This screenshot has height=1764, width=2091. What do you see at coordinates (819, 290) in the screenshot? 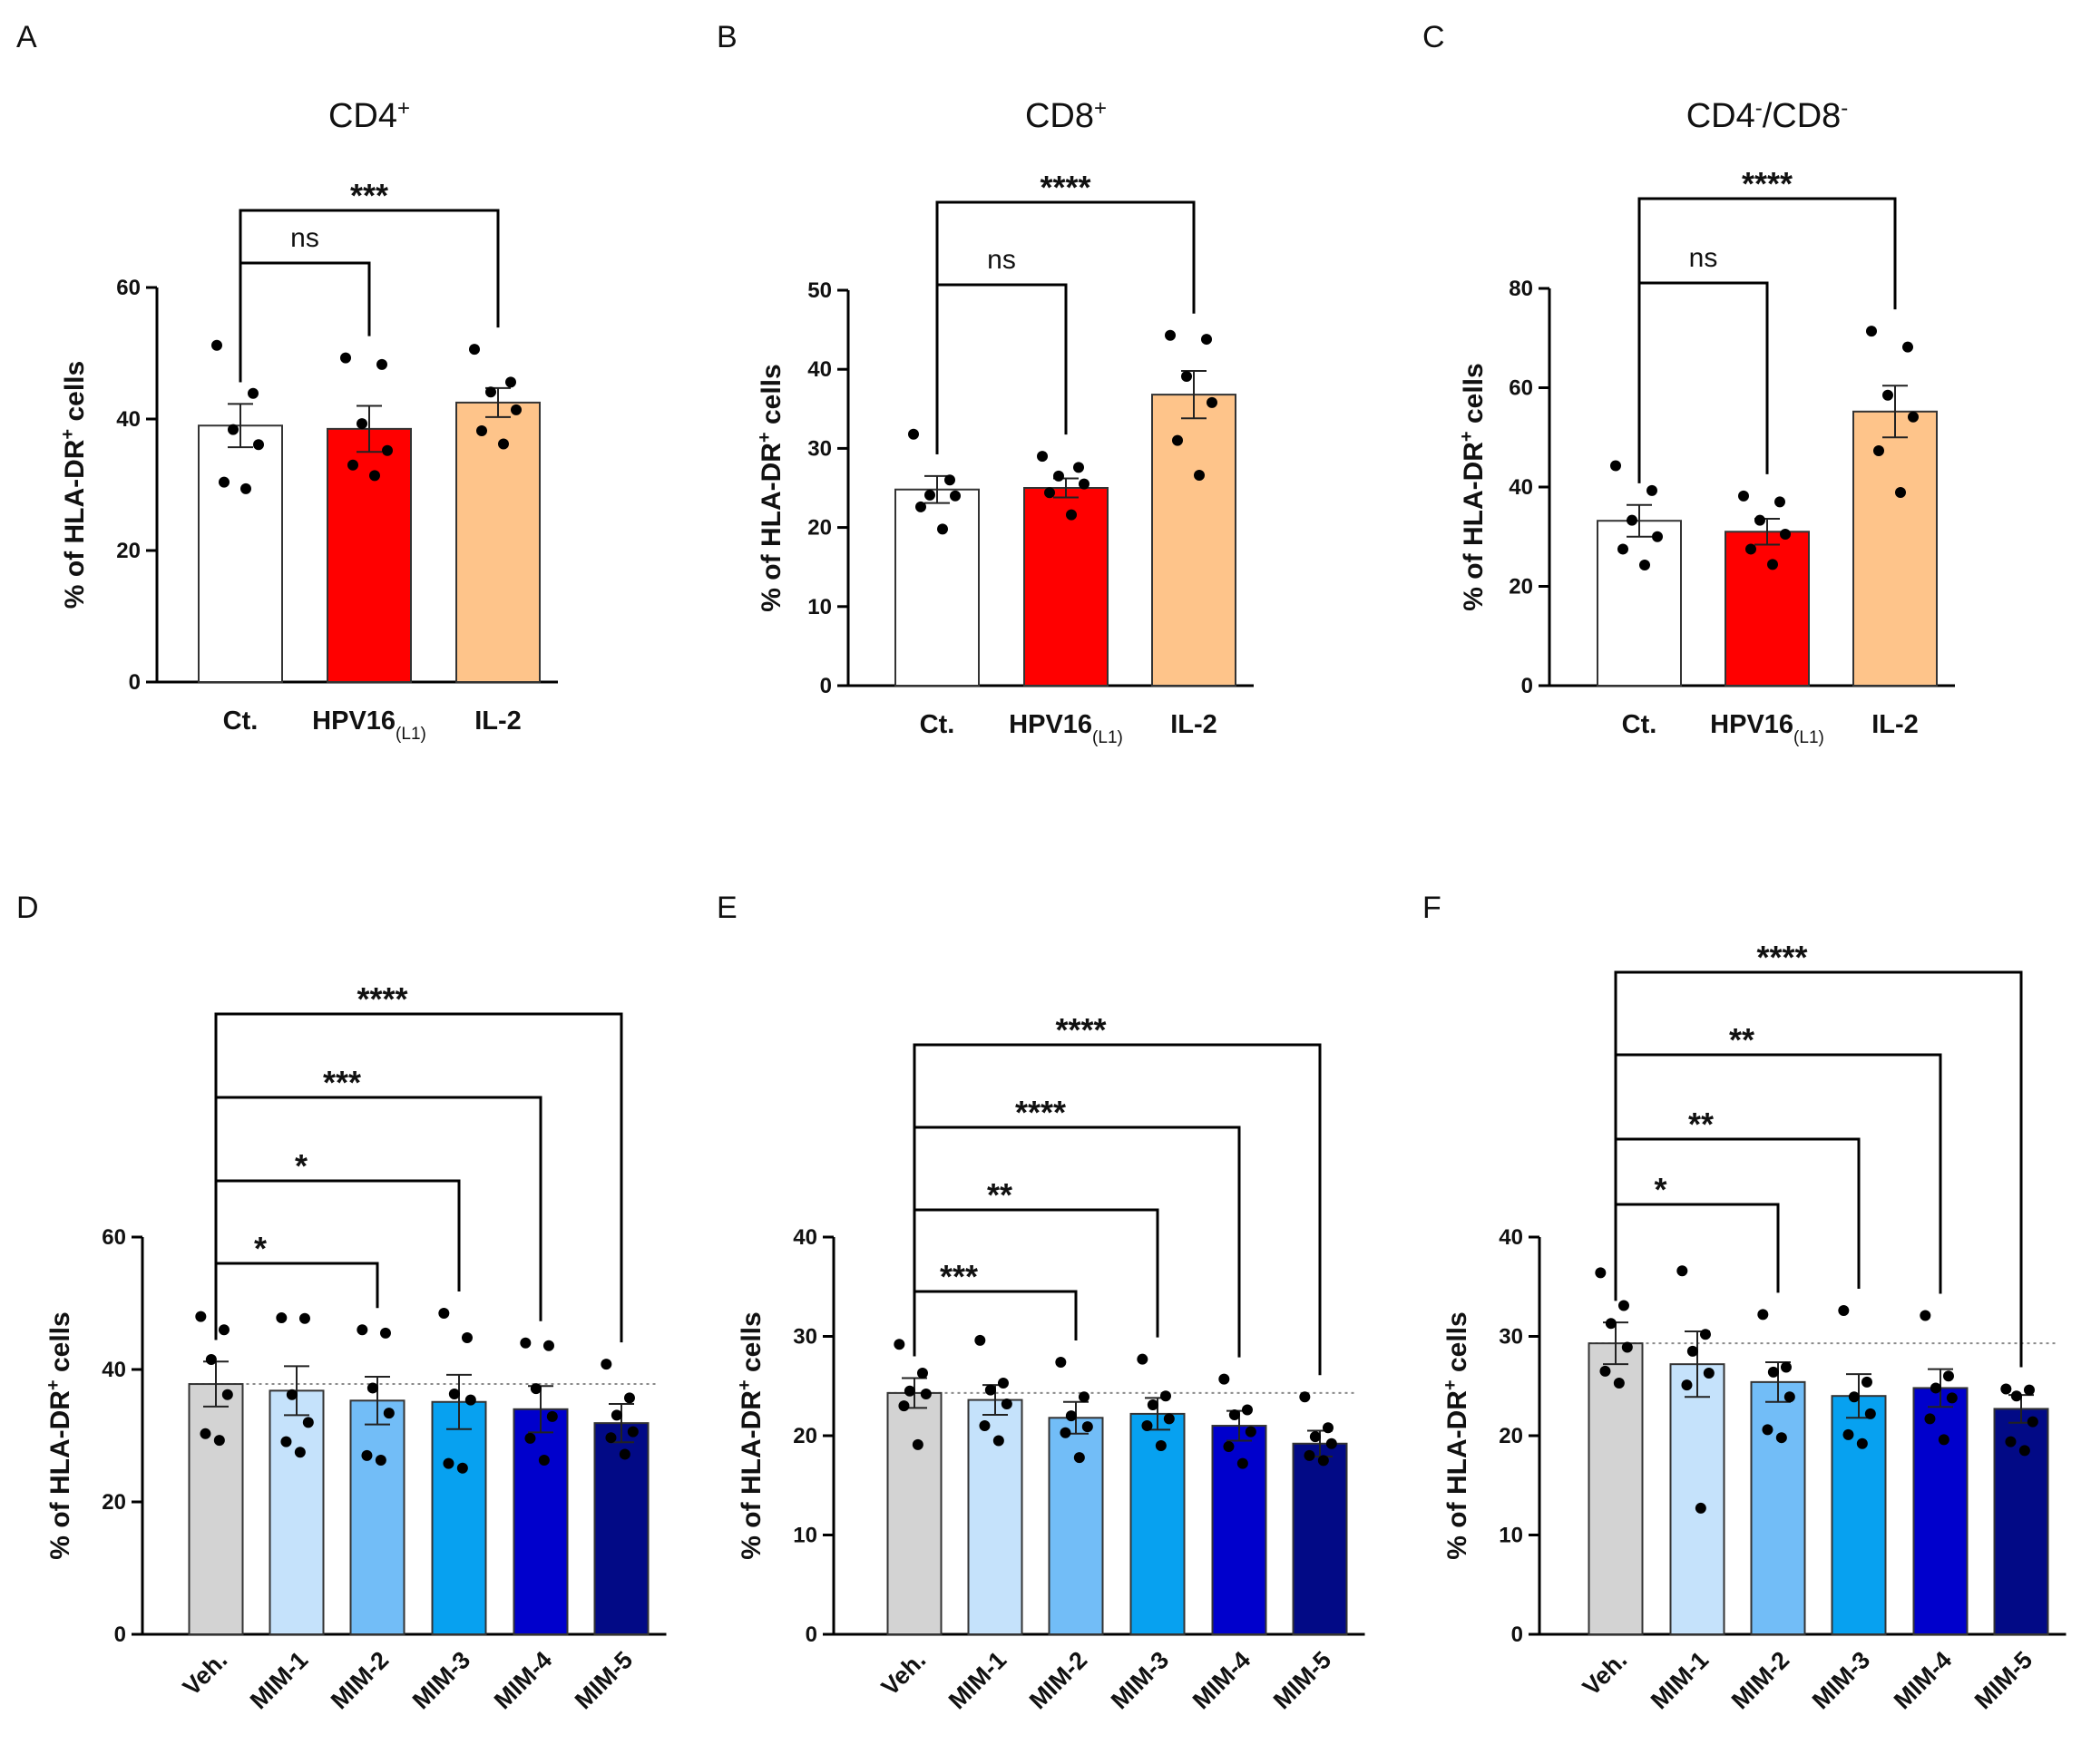
I see `y-tick-label: 50` at bounding box center [819, 290].